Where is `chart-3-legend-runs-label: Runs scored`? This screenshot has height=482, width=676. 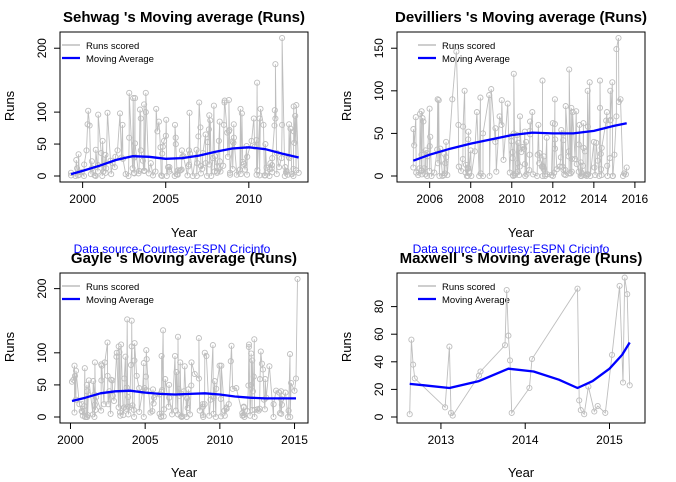 chart-3-legend-runs-label: Runs scored is located at coordinates (112, 287).